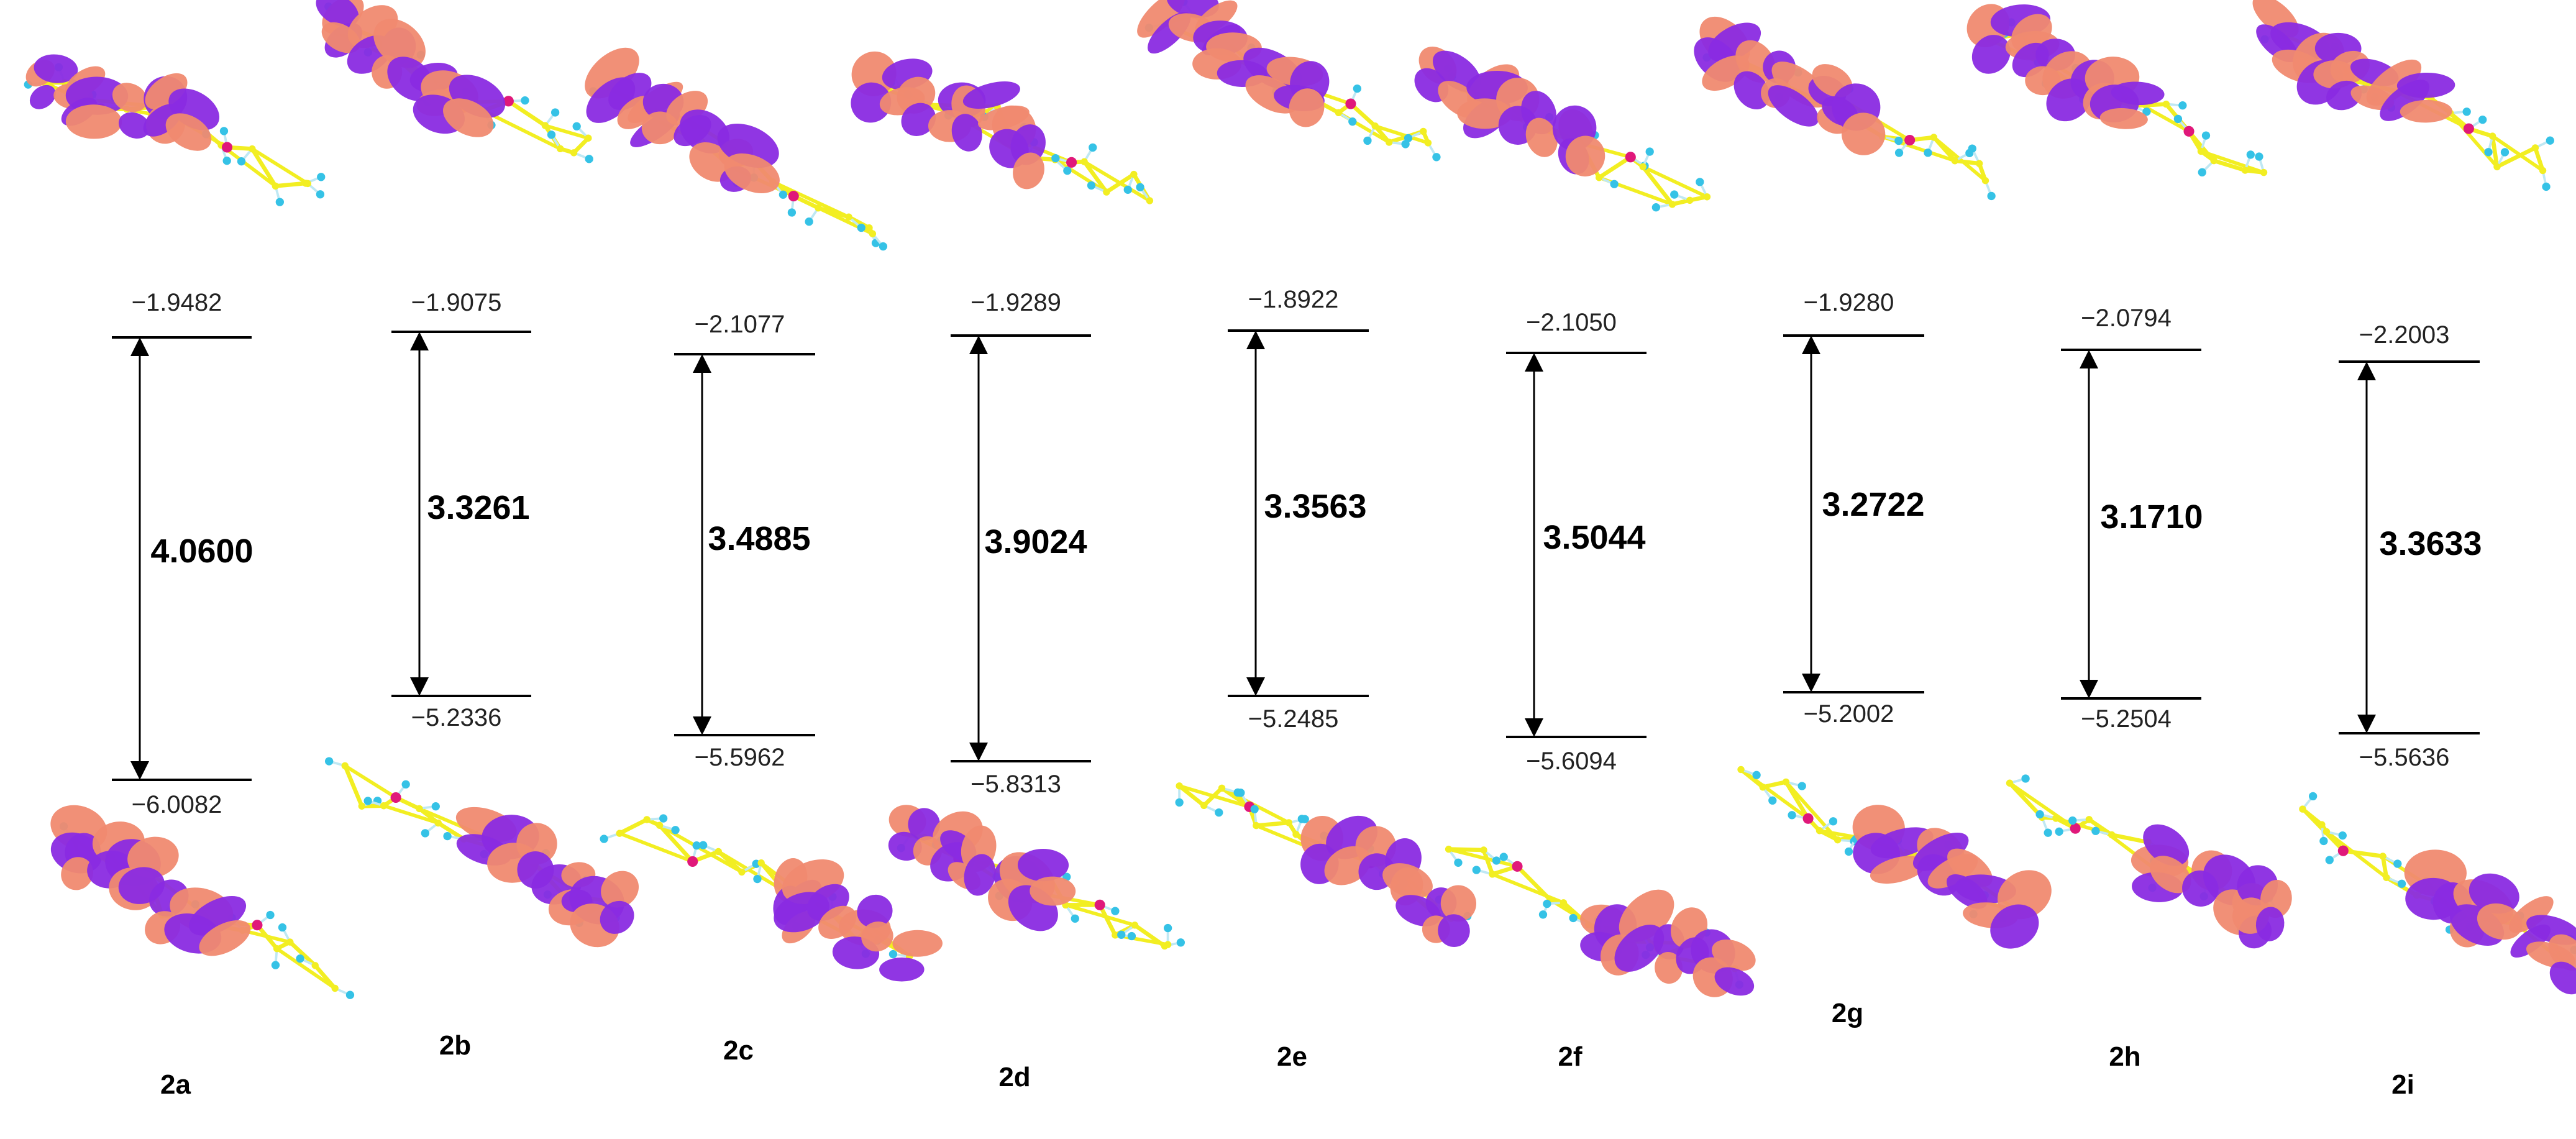  I want to click on energy-gap-value: 3.2722, so click(1873, 504).